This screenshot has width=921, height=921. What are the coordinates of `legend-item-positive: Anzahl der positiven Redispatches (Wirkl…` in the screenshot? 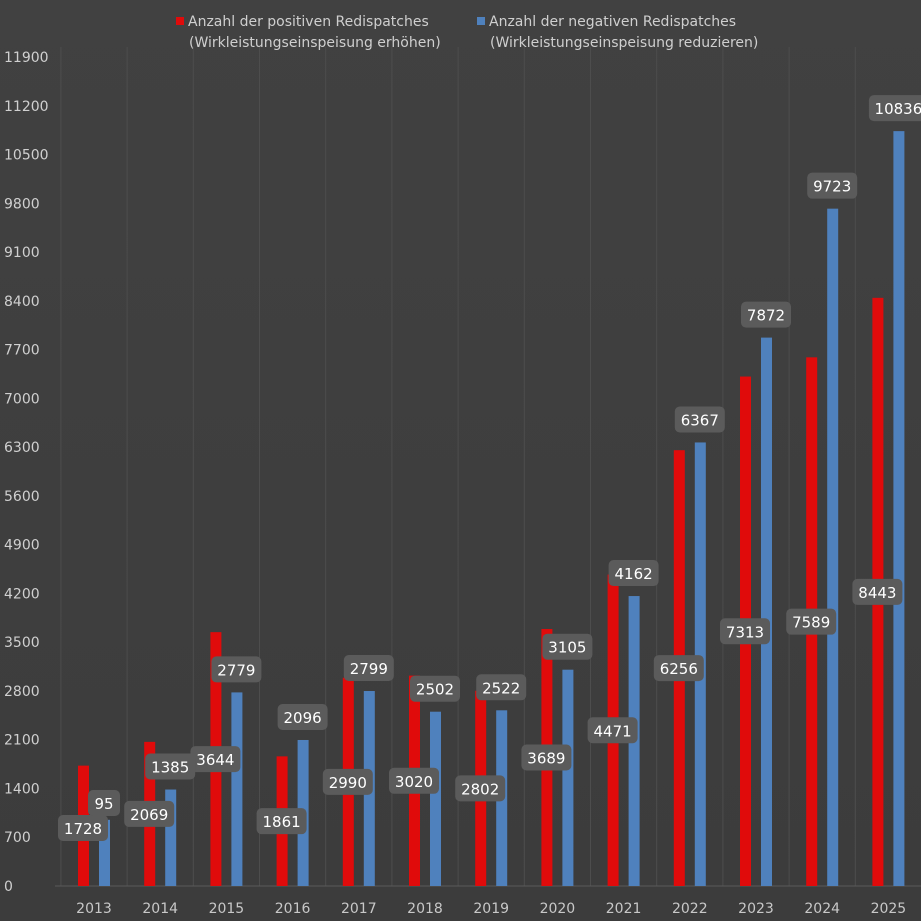 It's located at (308, 33).